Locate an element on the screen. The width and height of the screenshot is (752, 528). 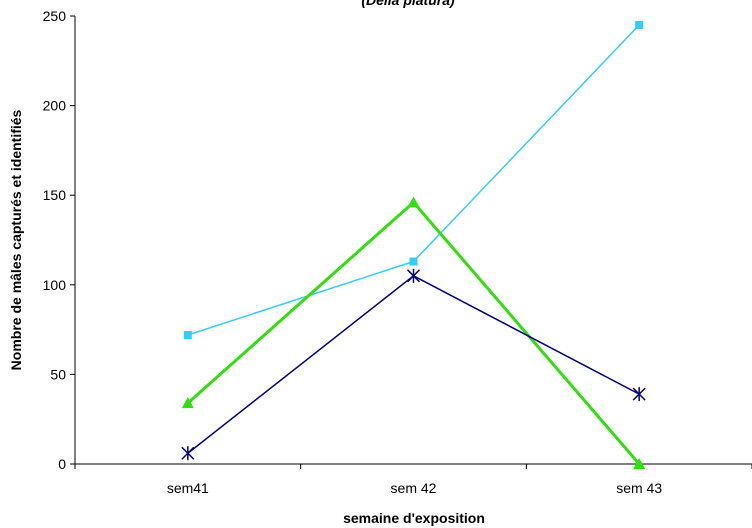
chart-title: (Delia platura) is located at coordinates (408, 4).